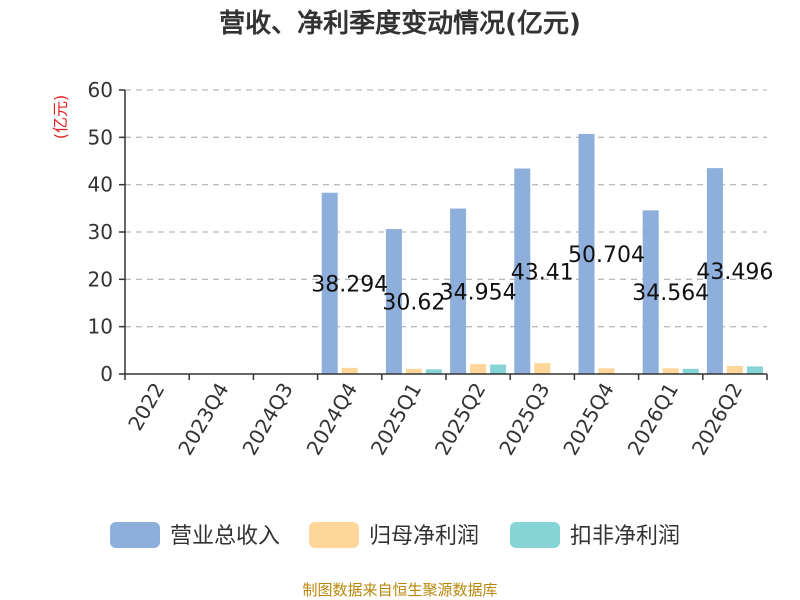  What do you see at coordinates (734, 272) in the screenshot?
I see `data-label: 43.496` at bounding box center [734, 272].